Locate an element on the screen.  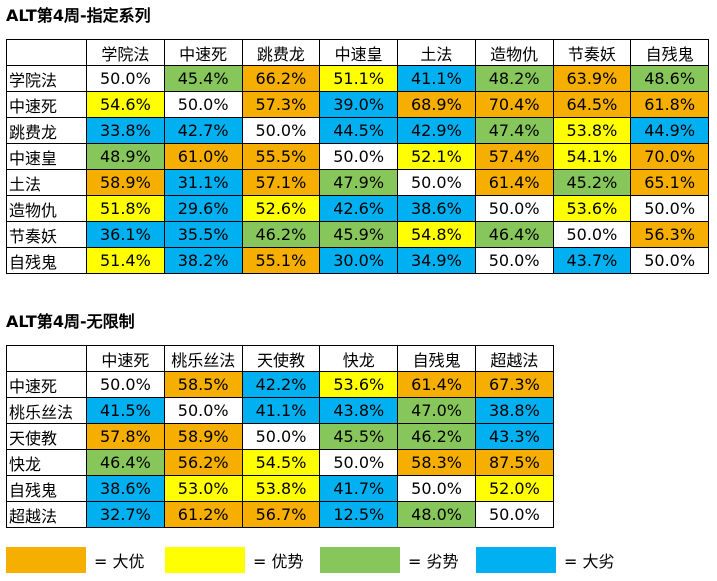
table-row: 快龙 46.4% 56.2% 54.5% 50.0% 58.3% 87.5% is located at coordinates (280, 462).